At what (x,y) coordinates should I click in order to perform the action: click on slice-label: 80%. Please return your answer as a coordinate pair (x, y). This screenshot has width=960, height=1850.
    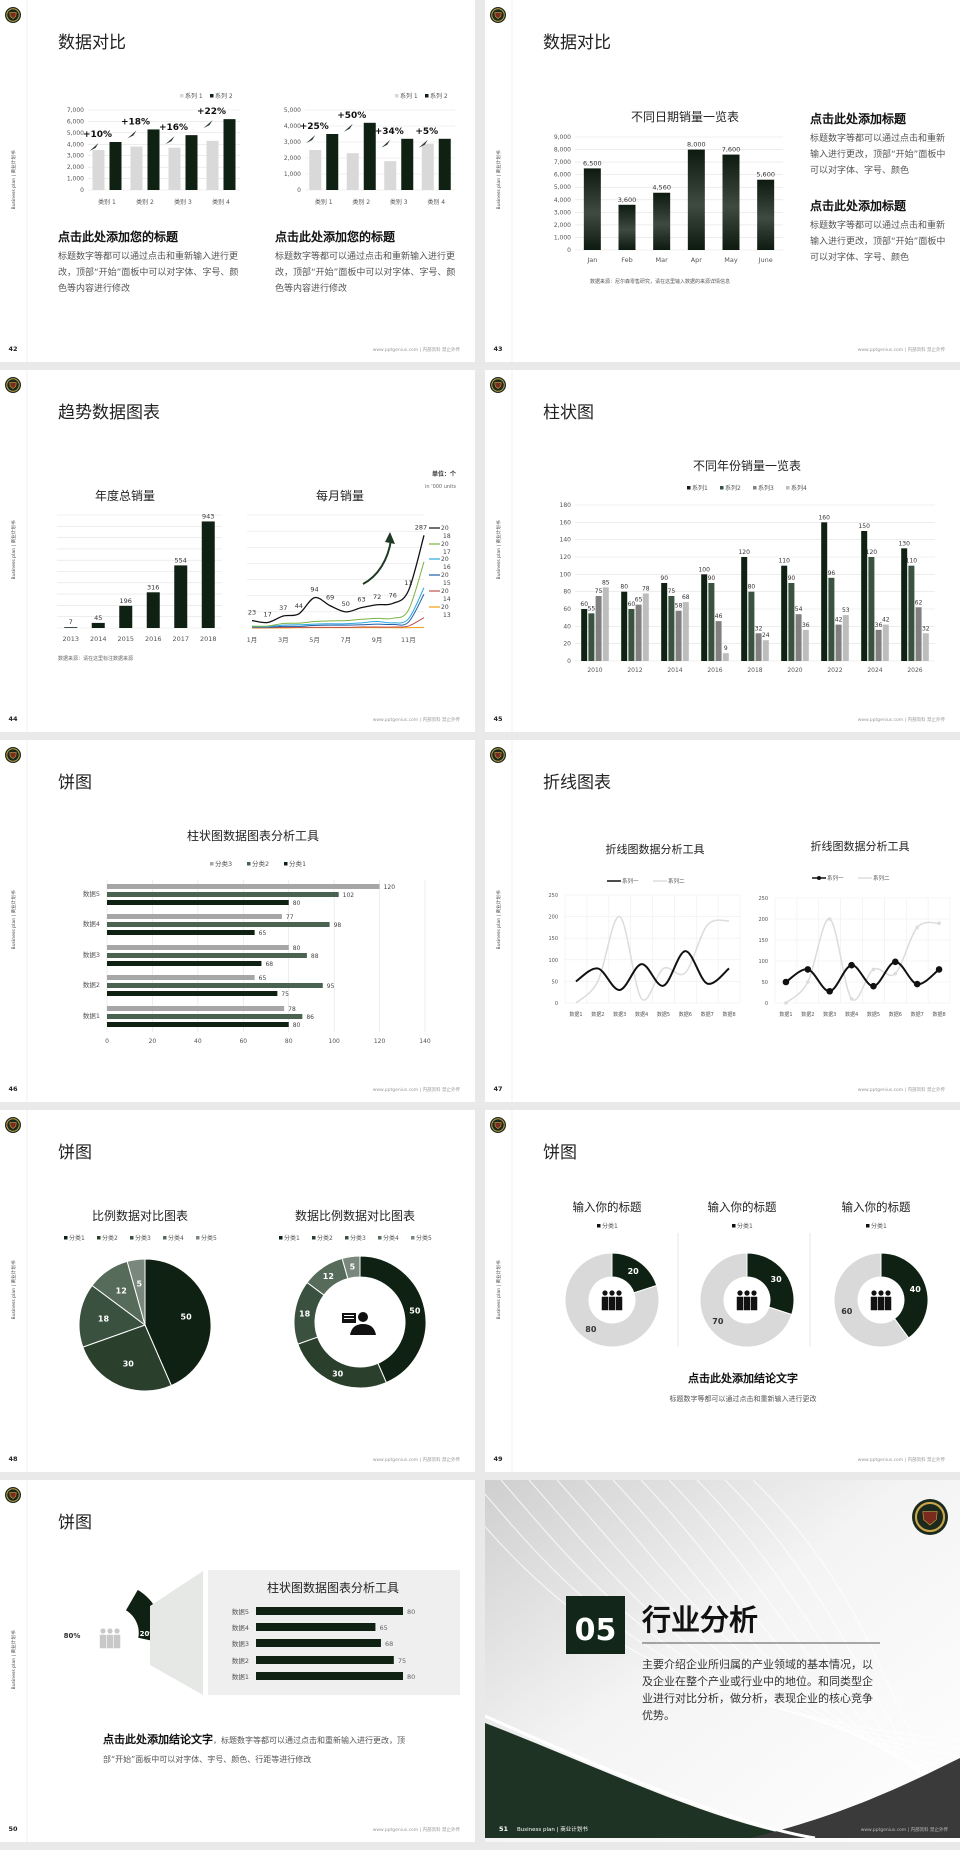
    Looking at the image, I should click on (72, 1636).